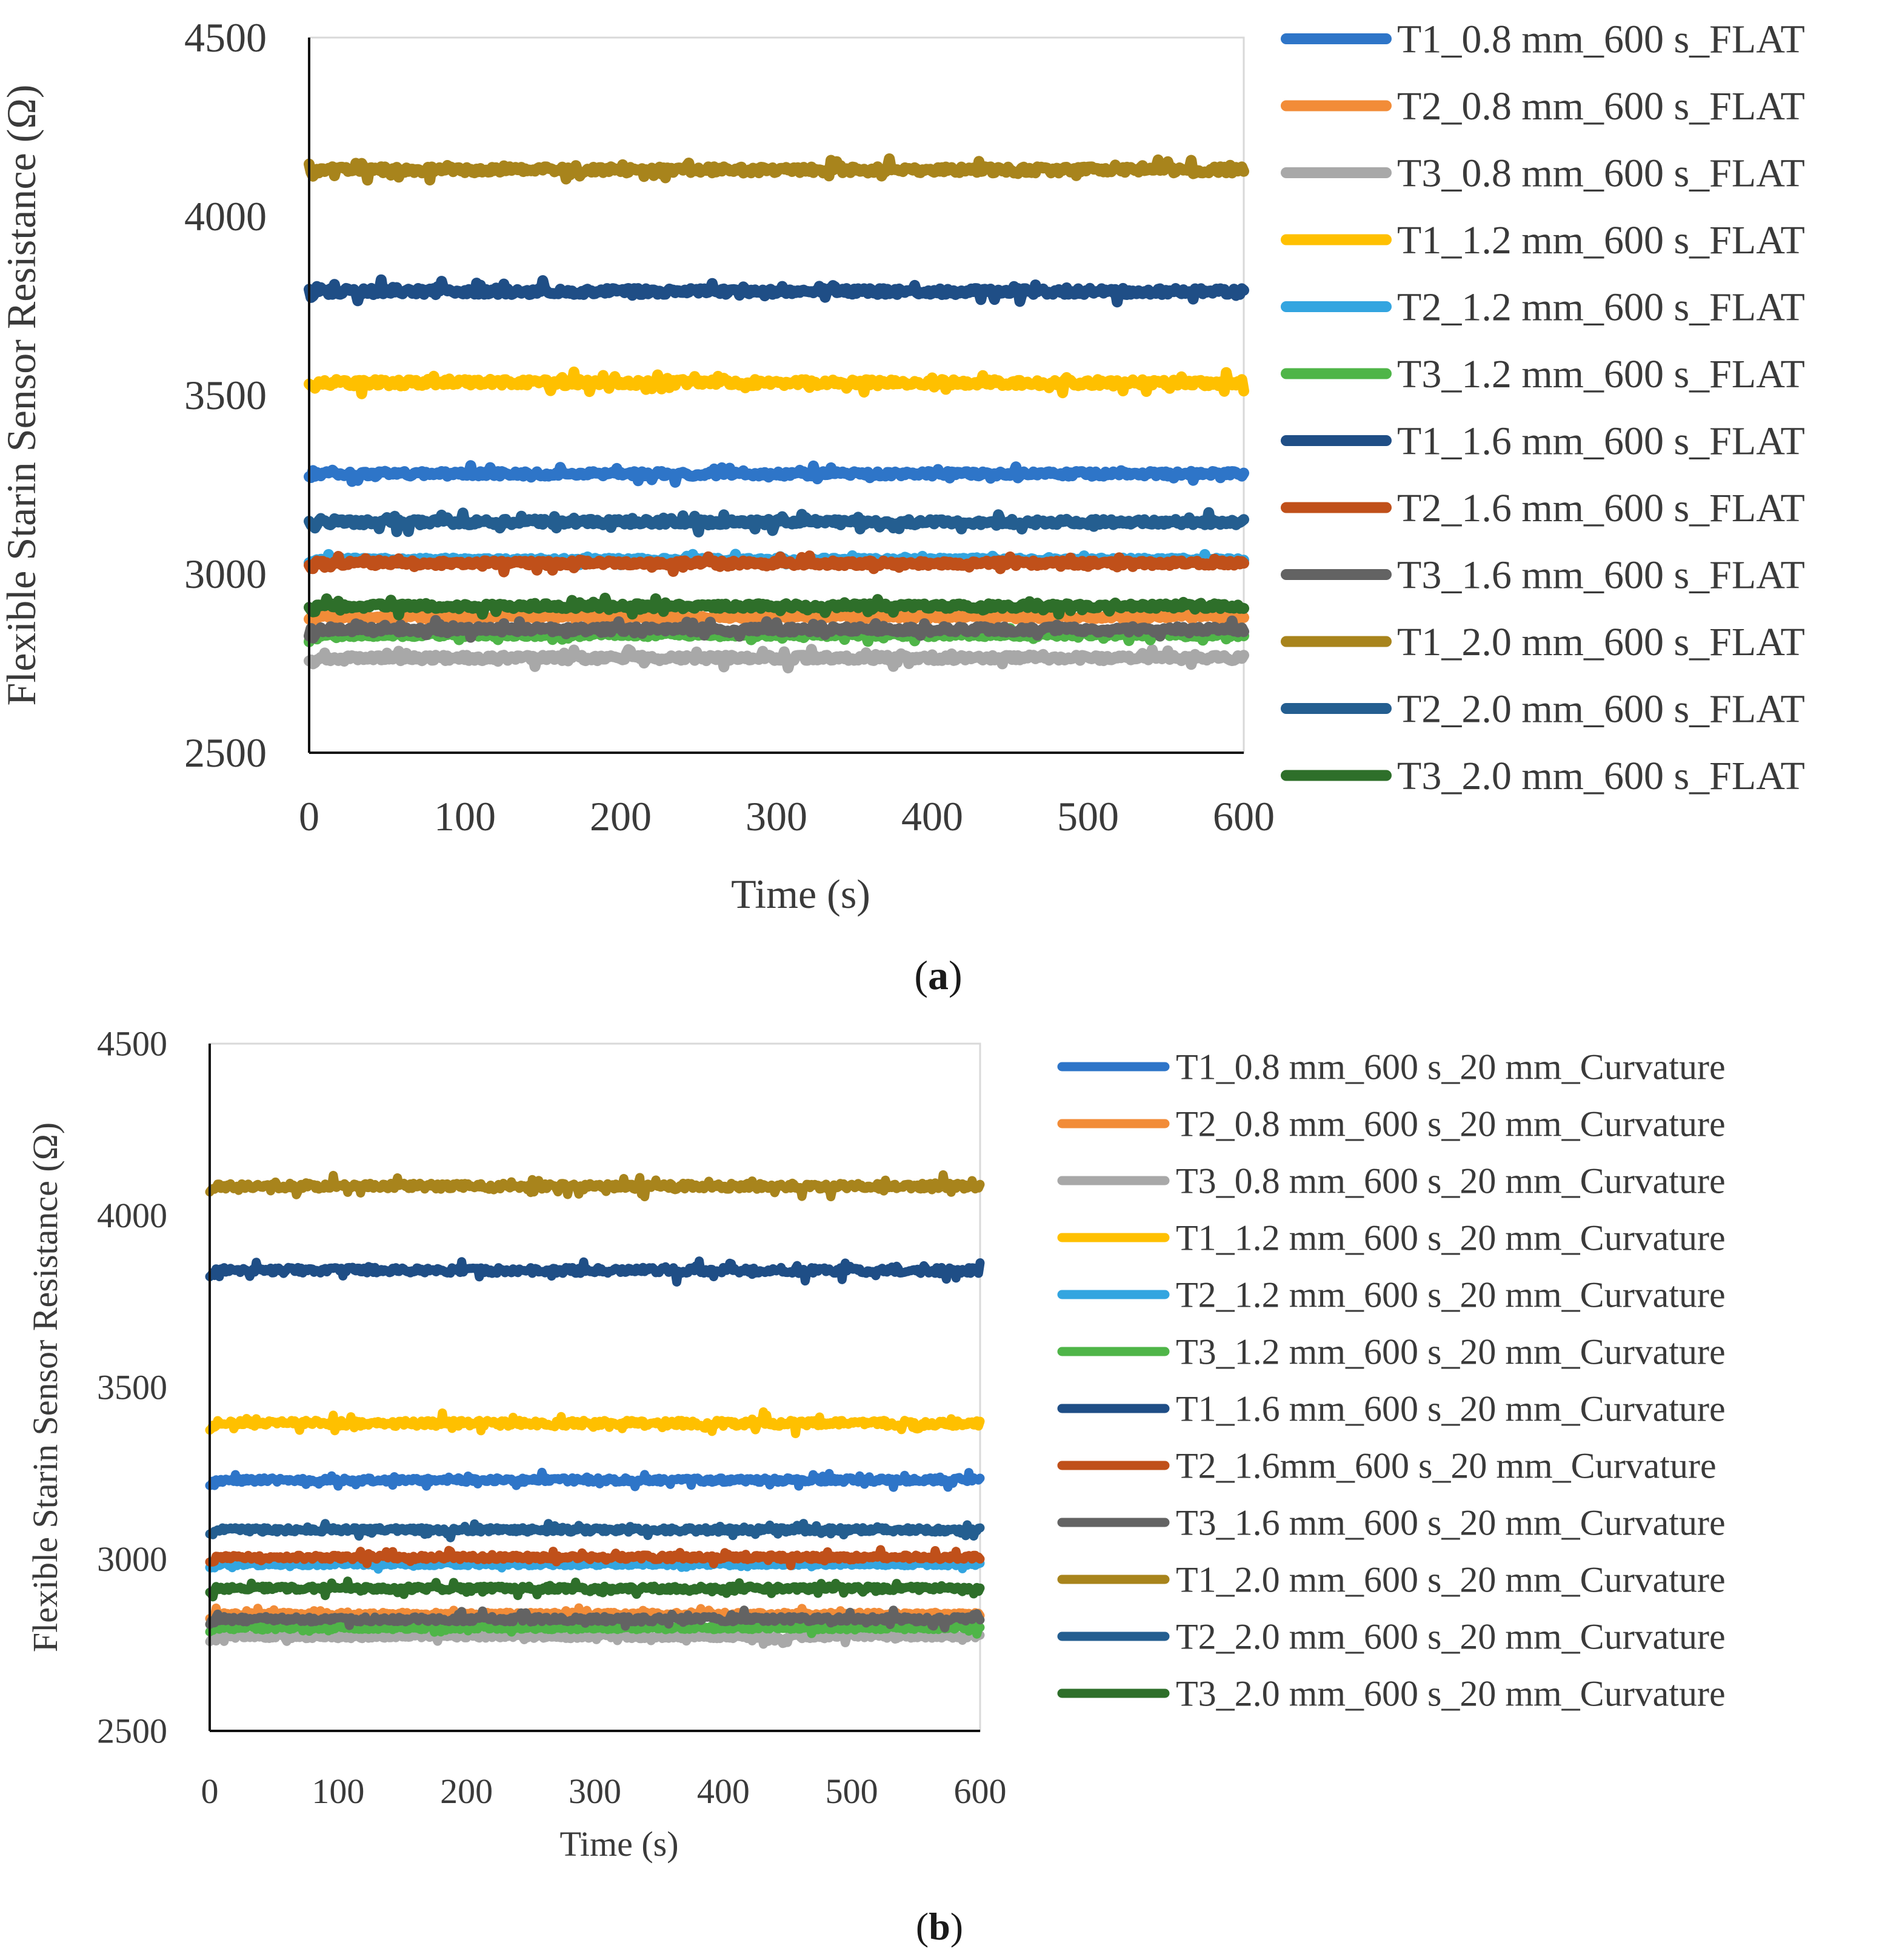 Image resolution: width=1902 pixels, height=1960 pixels. What do you see at coordinates (1451, 1579) in the screenshot?
I see `legend-entry-label: T1_2.0 mm_600 s_20 mm_Curvature` at bounding box center [1451, 1579].